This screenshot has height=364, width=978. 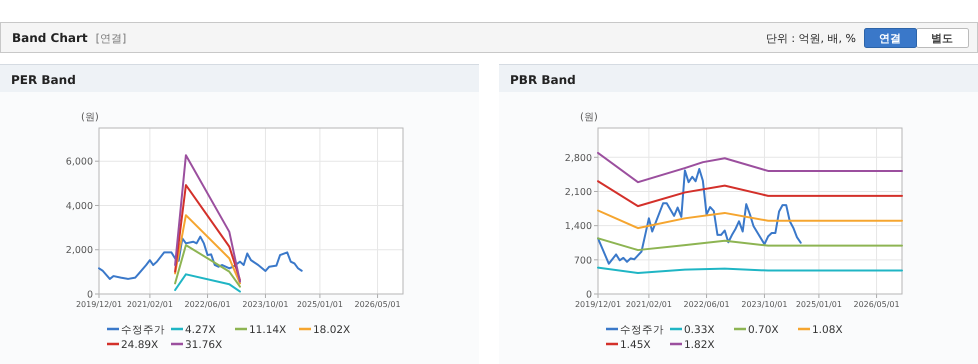 I want to click on legend-label: 18.02X, so click(x=331, y=330).